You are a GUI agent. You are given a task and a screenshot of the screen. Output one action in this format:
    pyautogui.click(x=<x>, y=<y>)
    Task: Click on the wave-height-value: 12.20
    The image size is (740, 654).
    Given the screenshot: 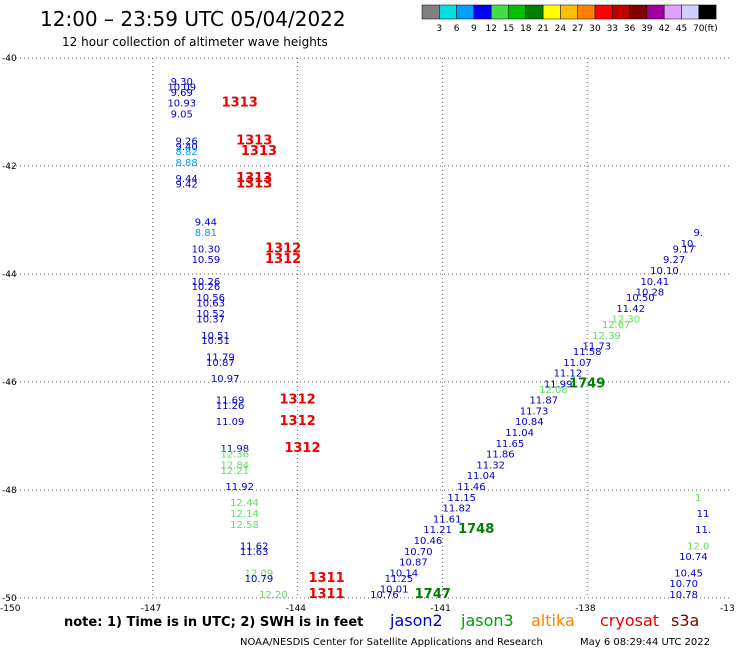 What is the action you would take?
    pyautogui.click(x=273, y=595)
    